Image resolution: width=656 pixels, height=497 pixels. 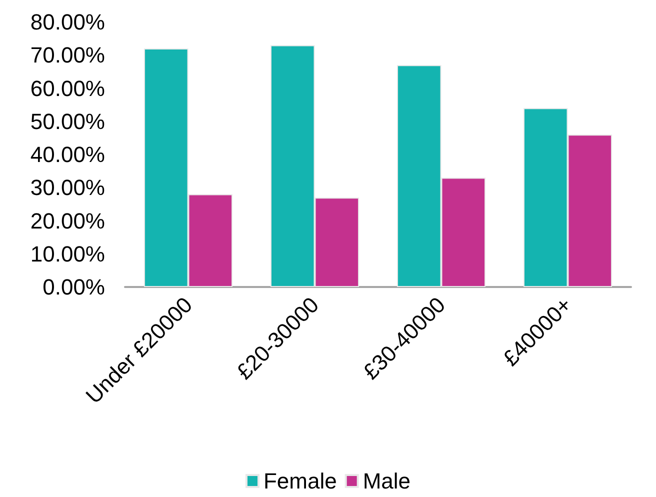 I want to click on y-tick-label: 40.00%, so click(x=67, y=154).